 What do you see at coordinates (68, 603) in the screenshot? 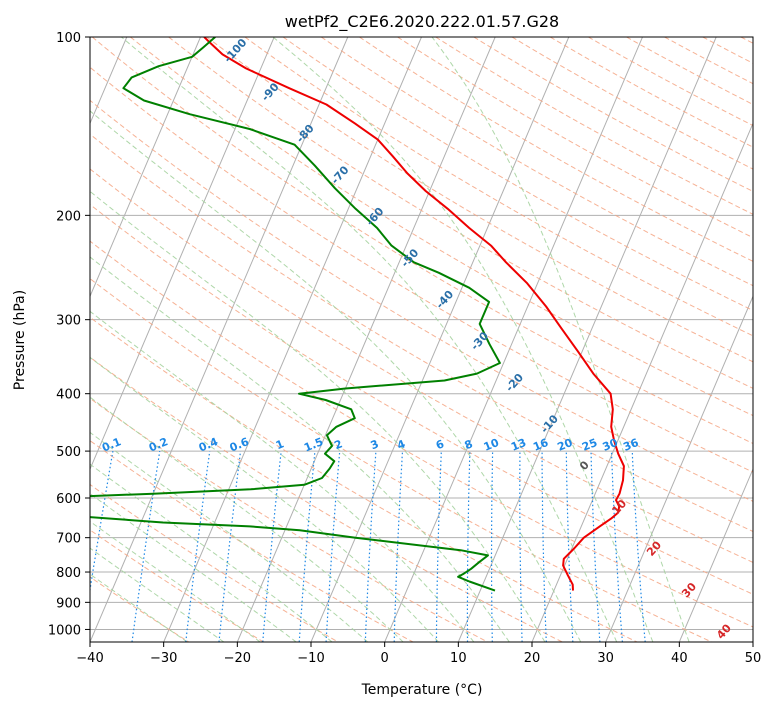
I see `y-tick-label: 900` at bounding box center [68, 603].